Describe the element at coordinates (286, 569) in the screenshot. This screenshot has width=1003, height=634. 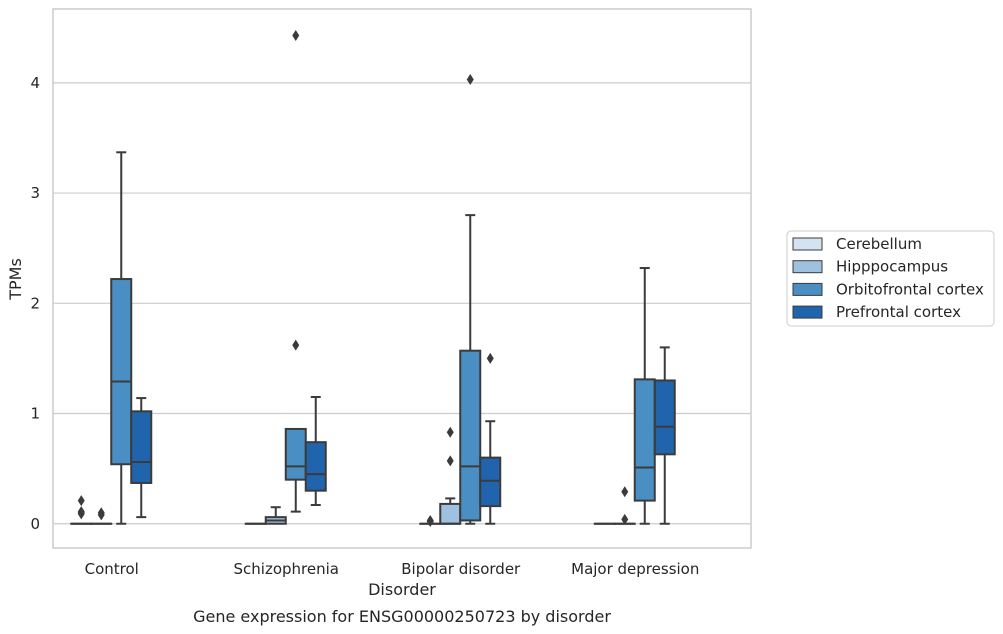
I see `x-tick-label: Schizophrenia` at that location.